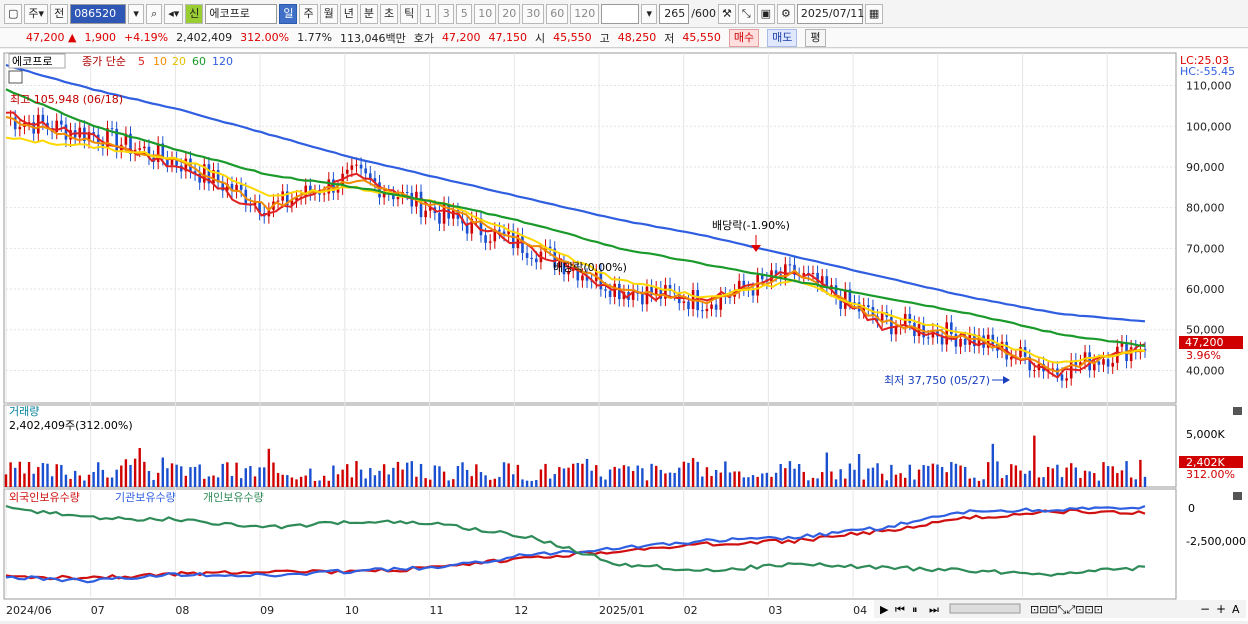 This screenshot has width=1248, height=624. I want to click on zoom-out-icon: −, so click(1205, 609).